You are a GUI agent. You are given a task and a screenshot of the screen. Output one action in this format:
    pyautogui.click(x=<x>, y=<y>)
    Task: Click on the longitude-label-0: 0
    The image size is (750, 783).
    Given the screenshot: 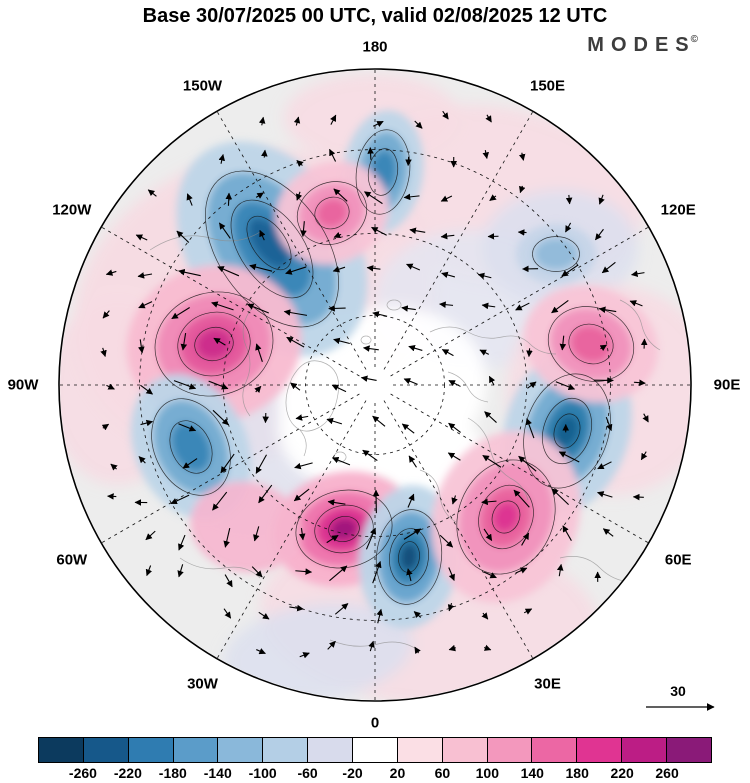 What is the action you would take?
    pyautogui.click(x=375, y=723)
    